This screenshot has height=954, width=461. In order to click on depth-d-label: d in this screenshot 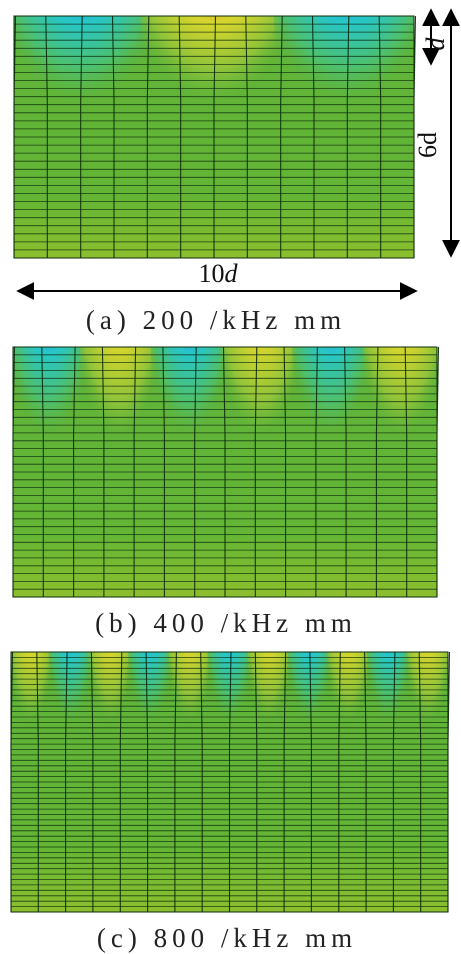, I will do `click(435, 44)`.